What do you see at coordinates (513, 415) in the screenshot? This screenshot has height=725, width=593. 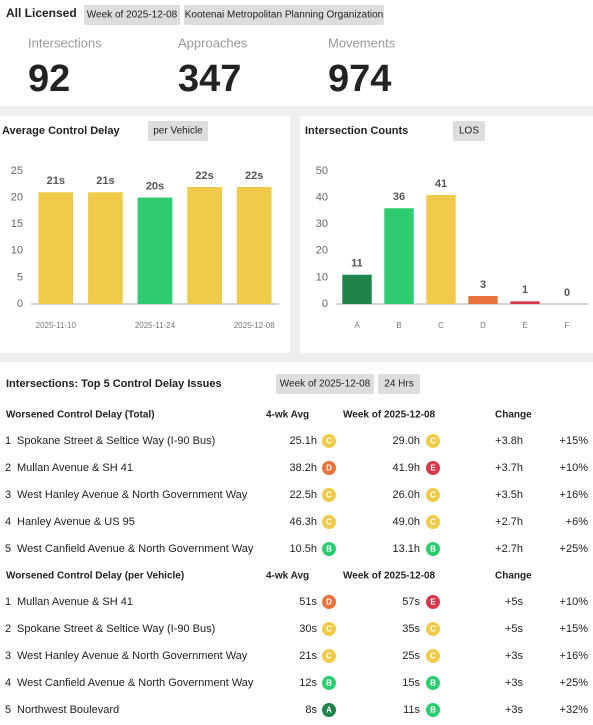 I see `table-header: Change` at bounding box center [513, 415].